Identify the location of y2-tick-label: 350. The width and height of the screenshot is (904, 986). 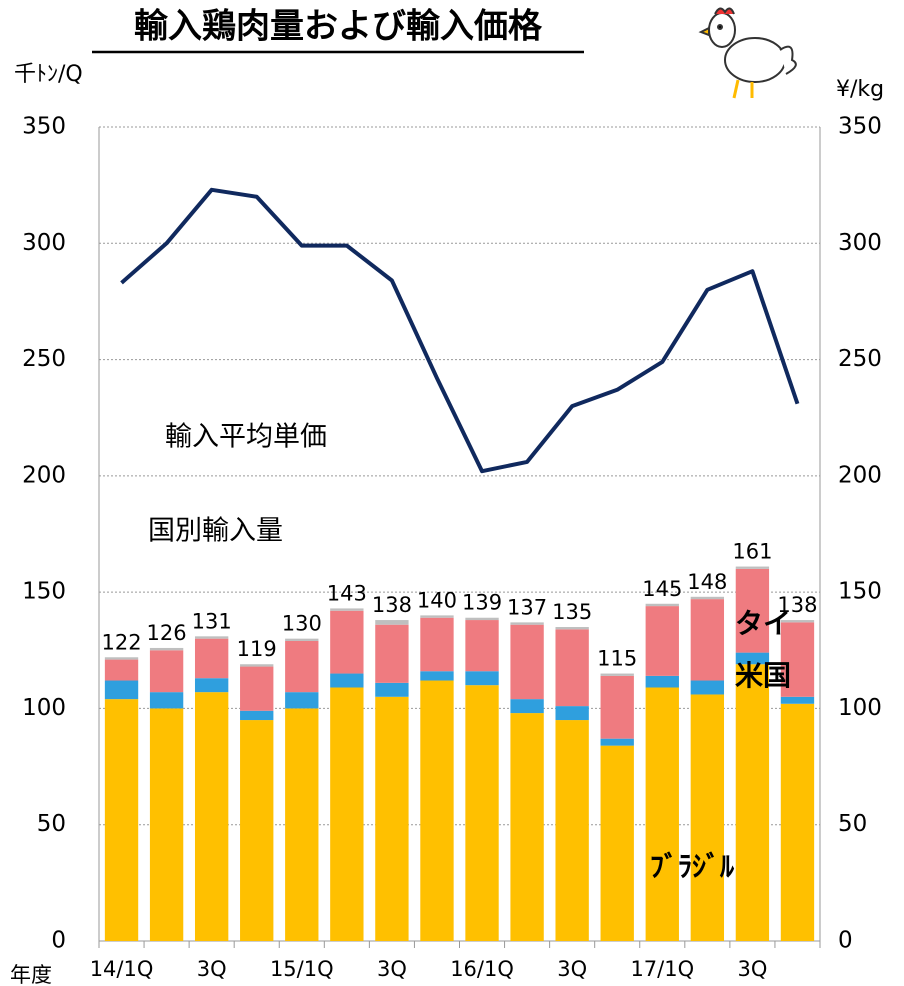
(860, 127).